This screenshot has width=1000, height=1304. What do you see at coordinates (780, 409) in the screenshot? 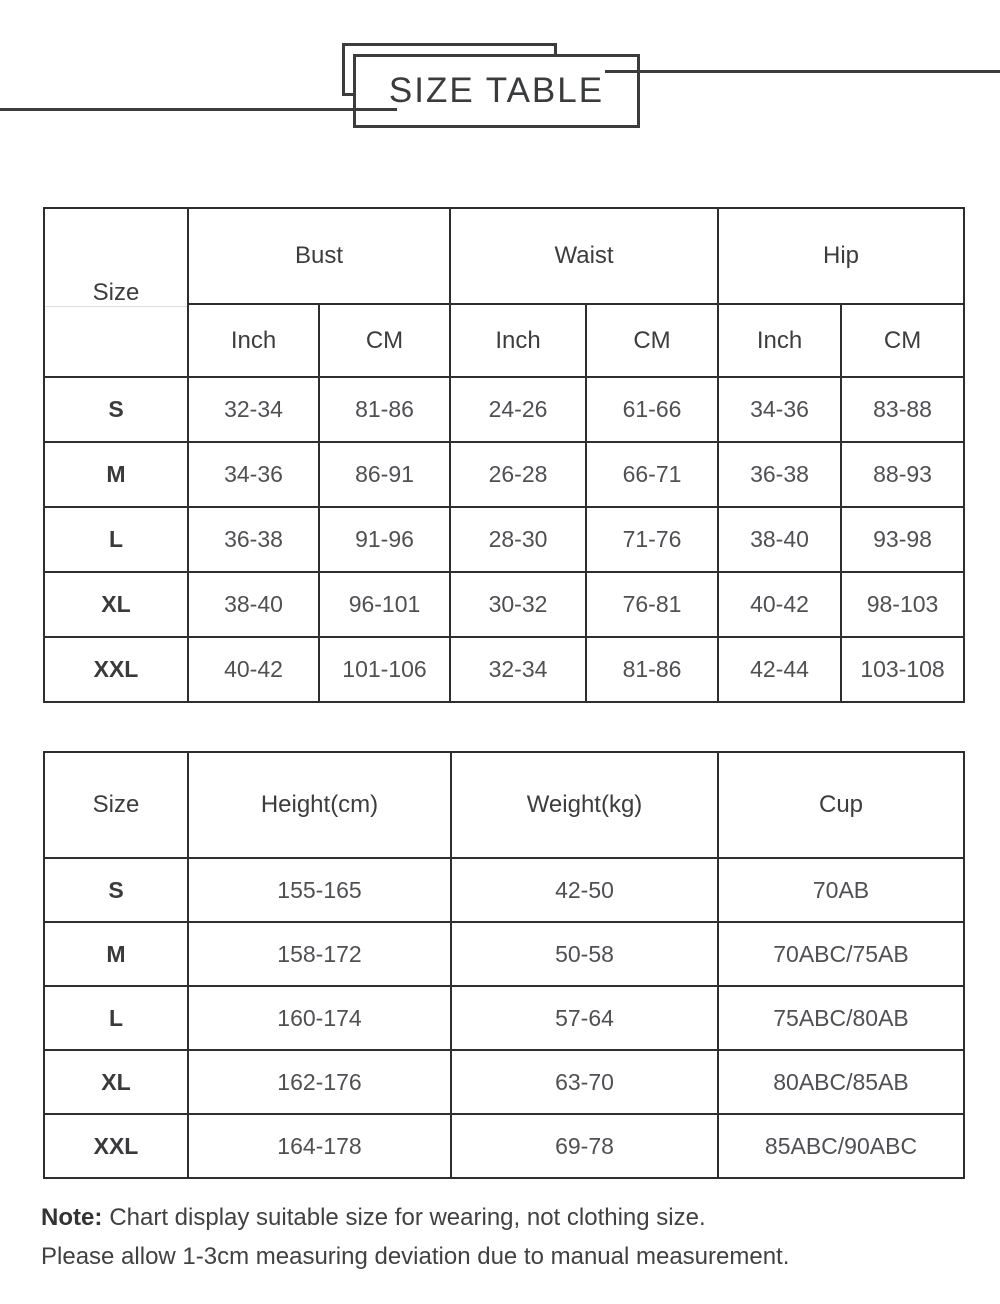
I see `hip-inch-cell: 34-36` at bounding box center [780, 409].